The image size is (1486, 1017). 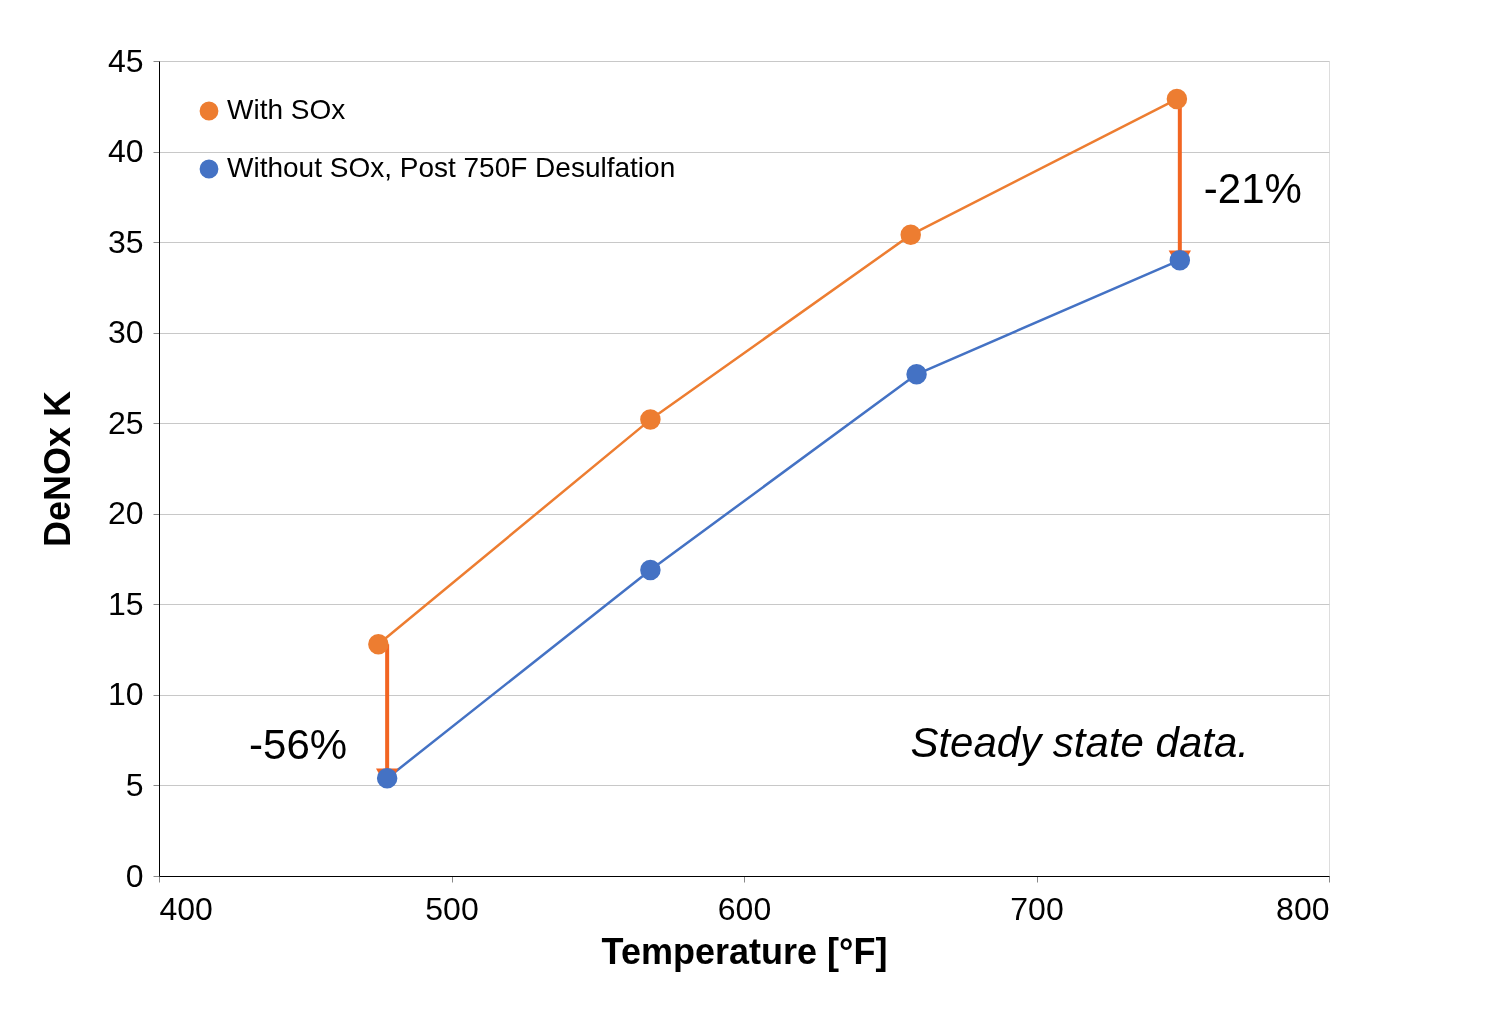 I want to click on y-tick-label: 35, so click(x=125, y=241).